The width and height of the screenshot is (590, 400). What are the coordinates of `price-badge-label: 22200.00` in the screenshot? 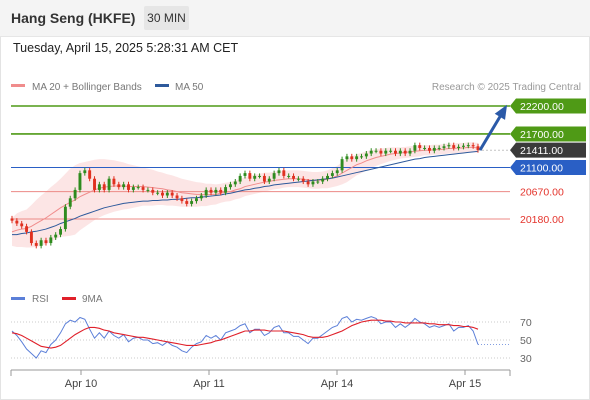 It's located at (542, 107).